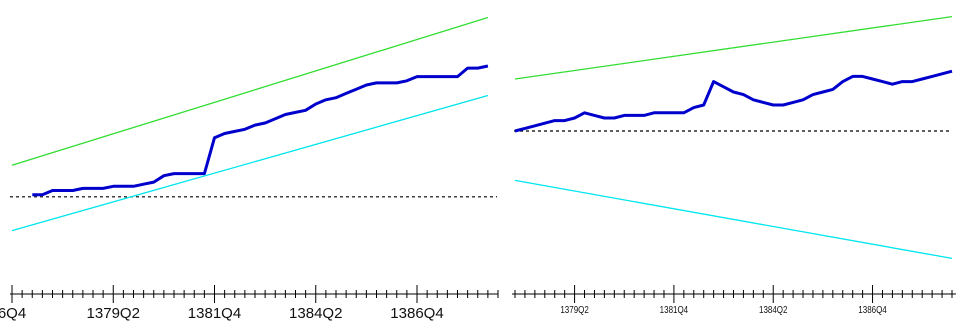 This screenshot has height=323, width=966. I want to click on upper-bound-line, so click(733, 47).